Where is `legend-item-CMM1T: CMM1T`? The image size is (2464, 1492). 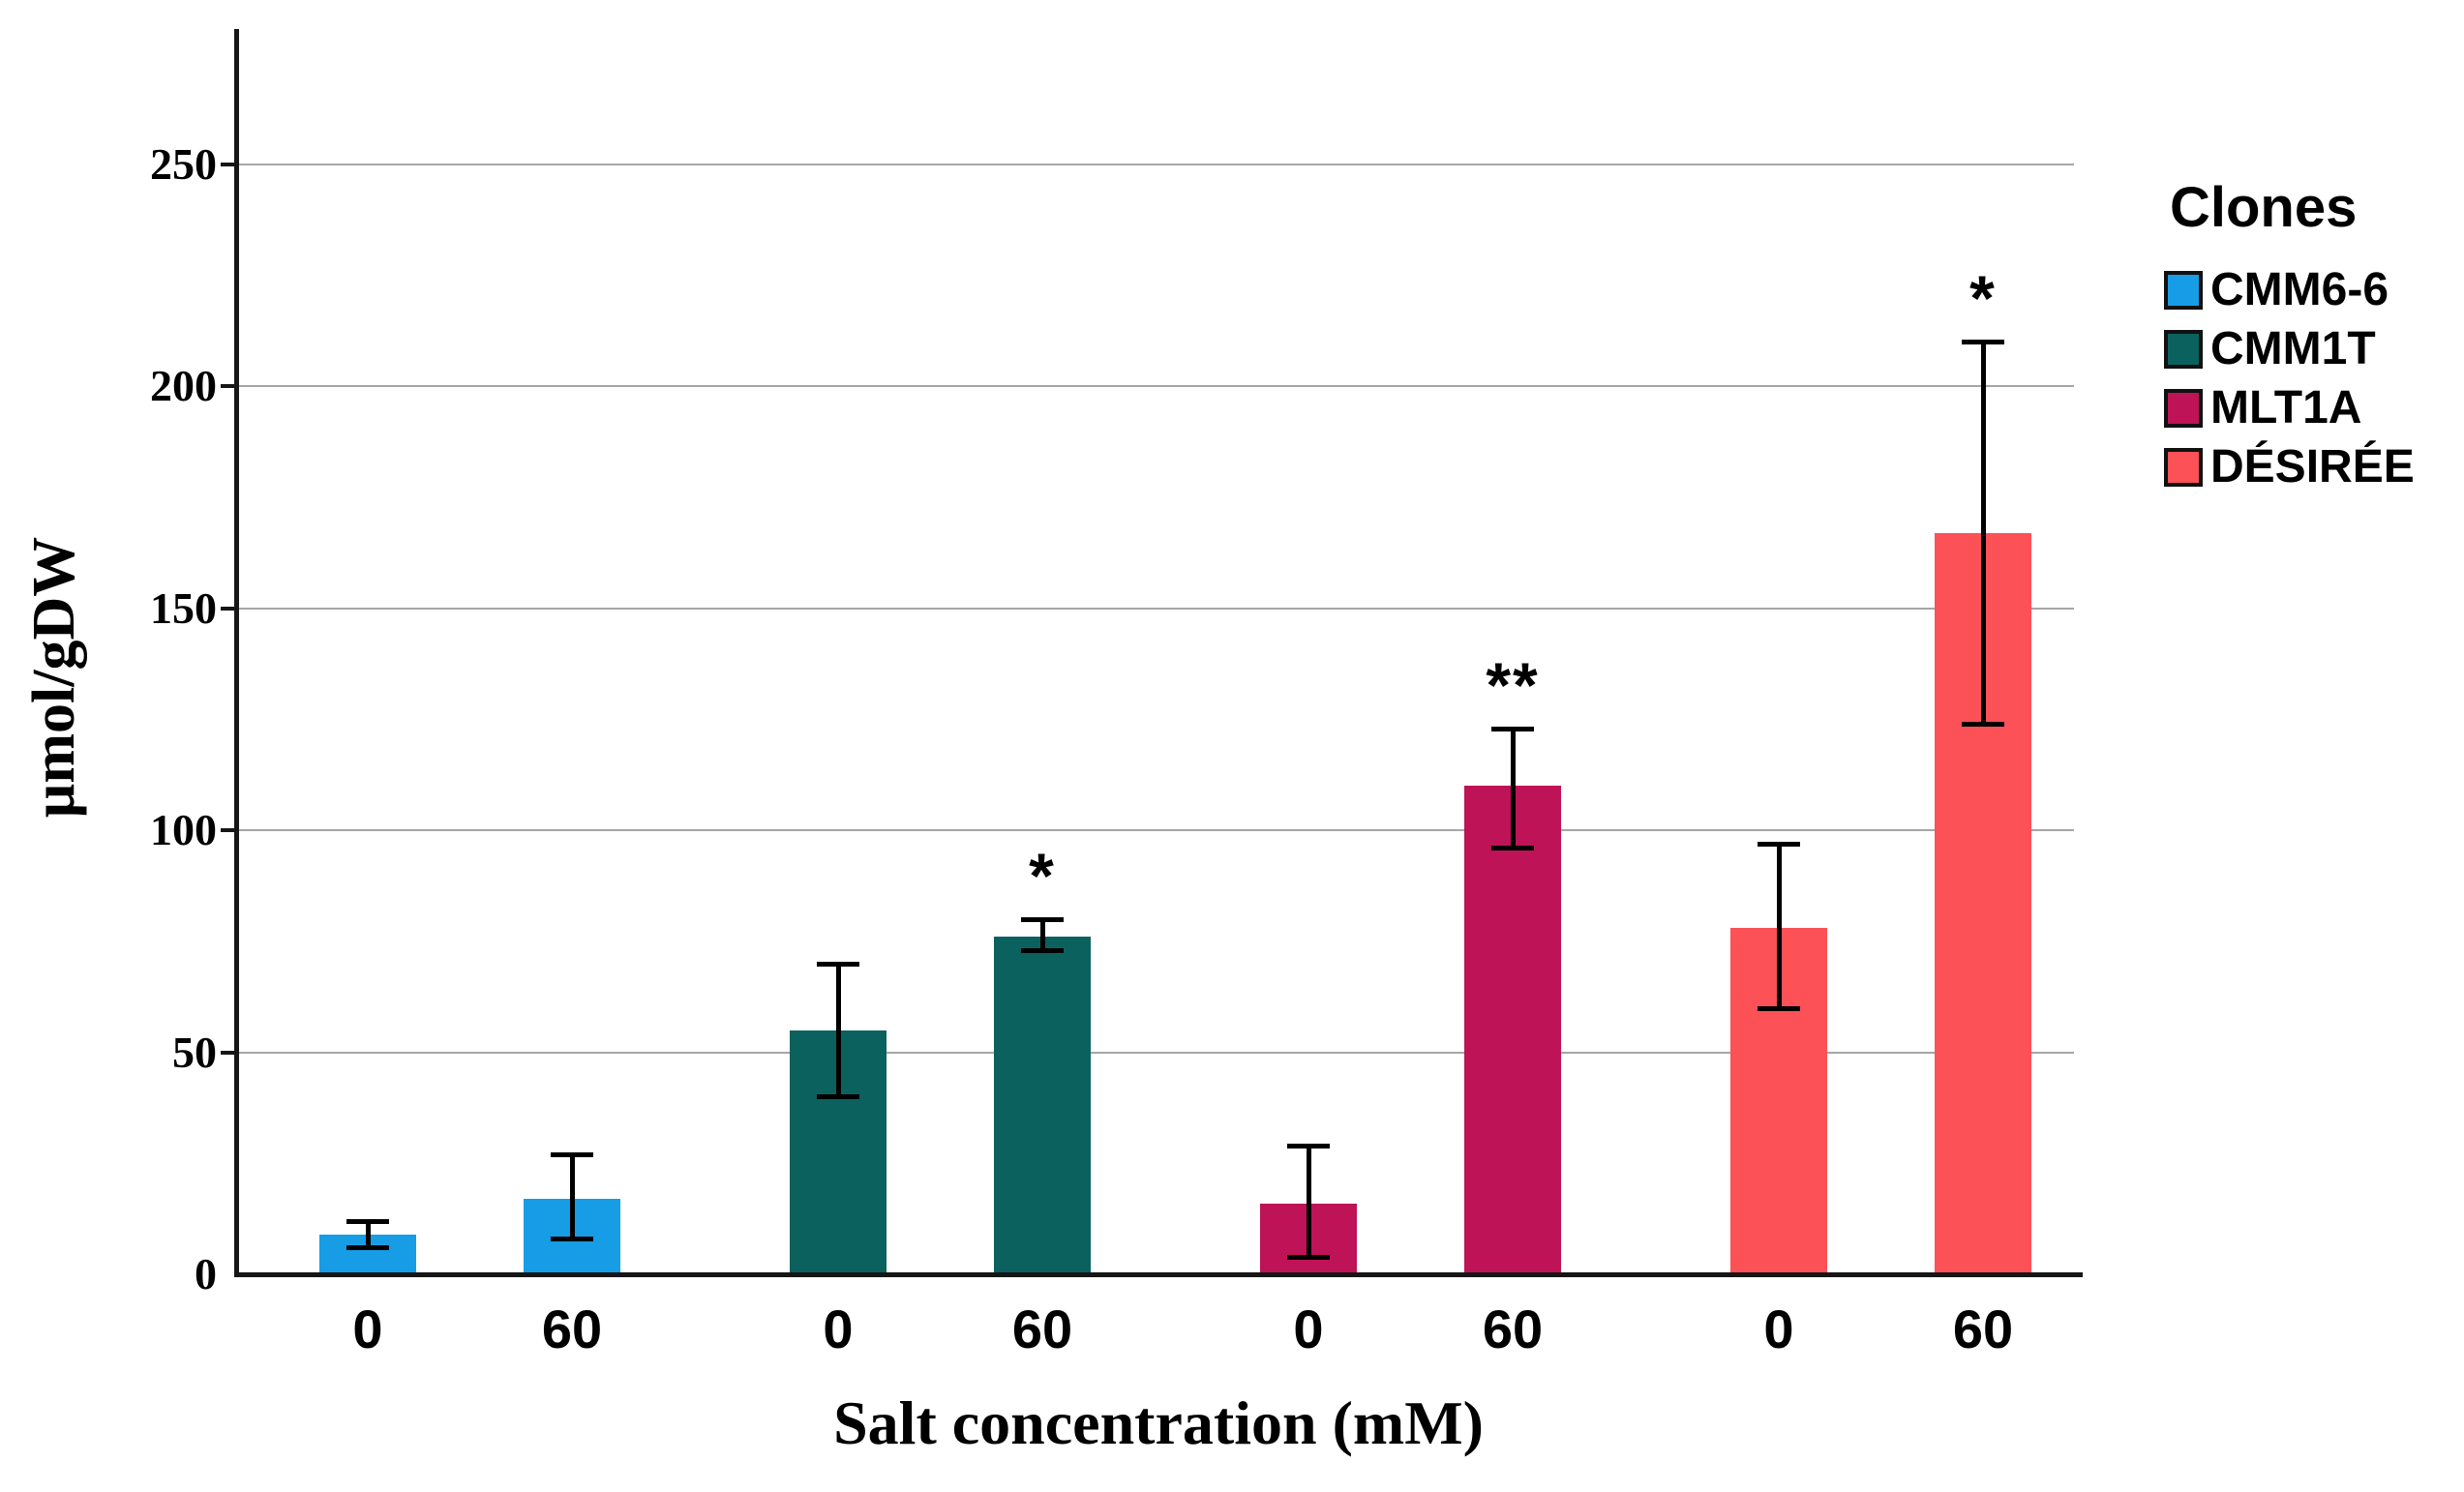
legend-item-CMM1T: CMM1T is located at coordinates (2270, 349).